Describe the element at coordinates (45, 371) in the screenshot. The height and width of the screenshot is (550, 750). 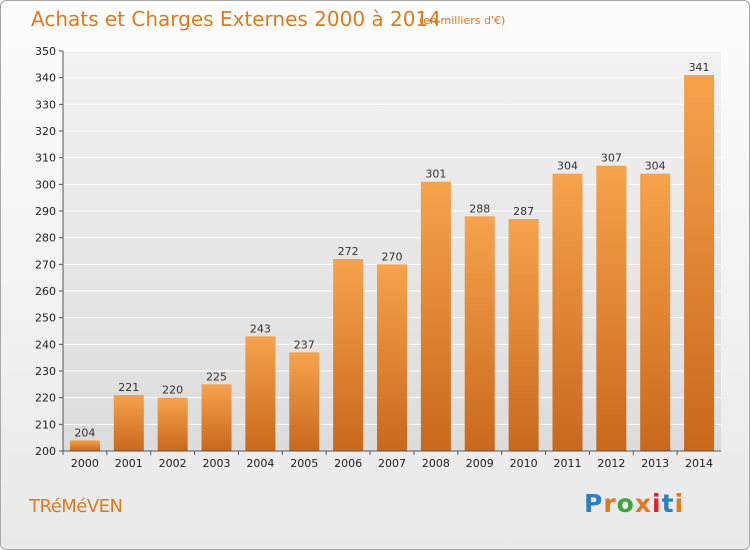
I see `y-tick-label: 230` at that location.